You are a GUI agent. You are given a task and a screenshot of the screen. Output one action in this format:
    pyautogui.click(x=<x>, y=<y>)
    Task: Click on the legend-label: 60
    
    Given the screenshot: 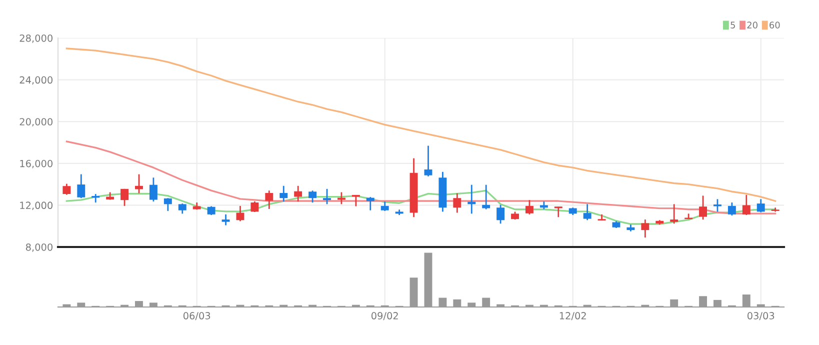 What is the action you would take?
    pyautogui.click(x=775, y=25)
    